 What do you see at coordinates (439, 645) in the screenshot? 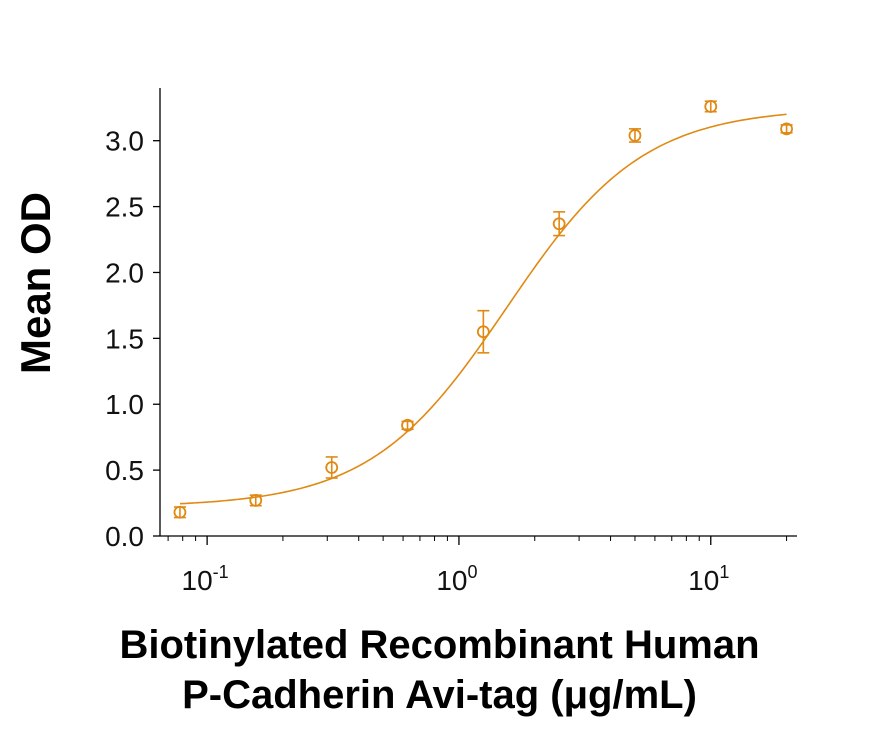
I see `x-axis-title-line-1: Biotinylated Recombinant Human` at bounding box center [439, 645].